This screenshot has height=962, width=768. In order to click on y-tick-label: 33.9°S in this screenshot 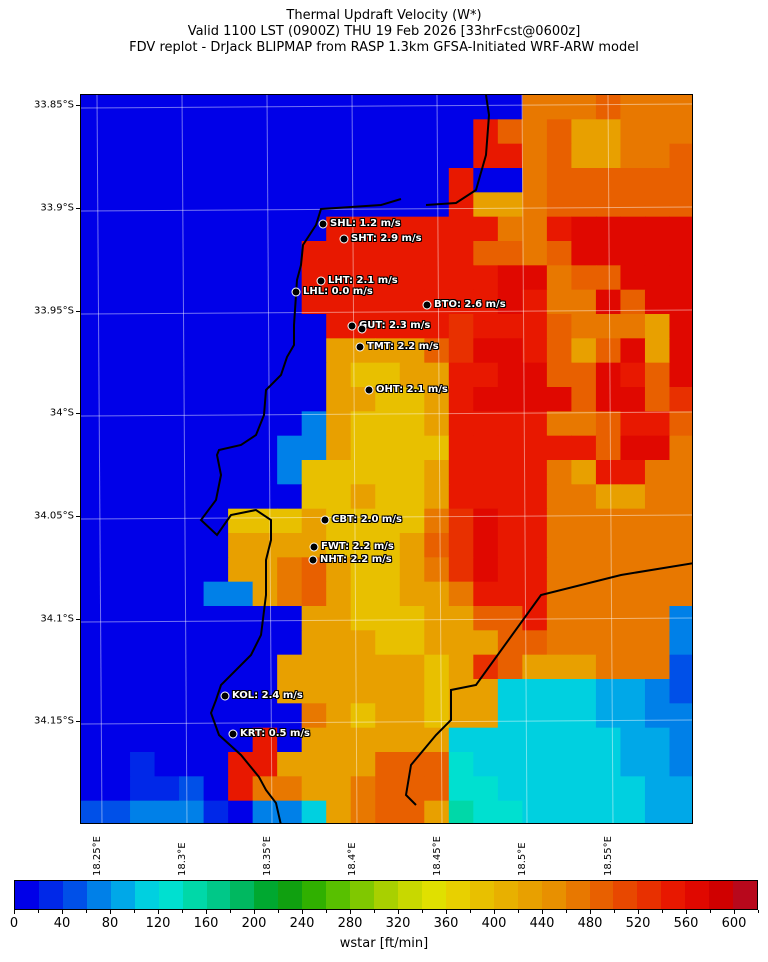, I will do `click(57, 208)`.